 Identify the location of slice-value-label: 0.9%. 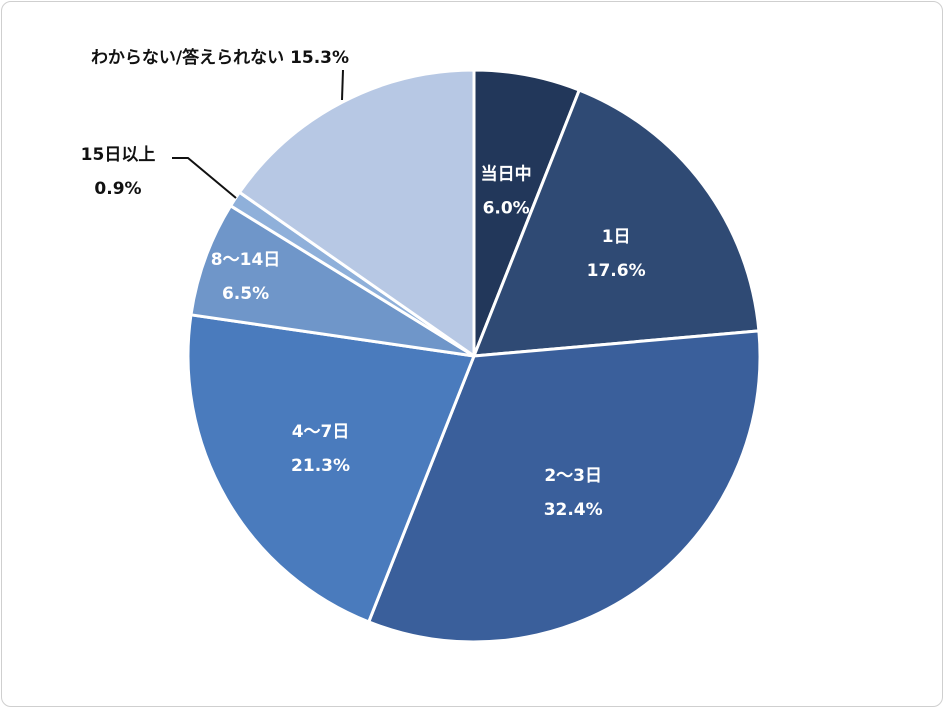
(117, 189).